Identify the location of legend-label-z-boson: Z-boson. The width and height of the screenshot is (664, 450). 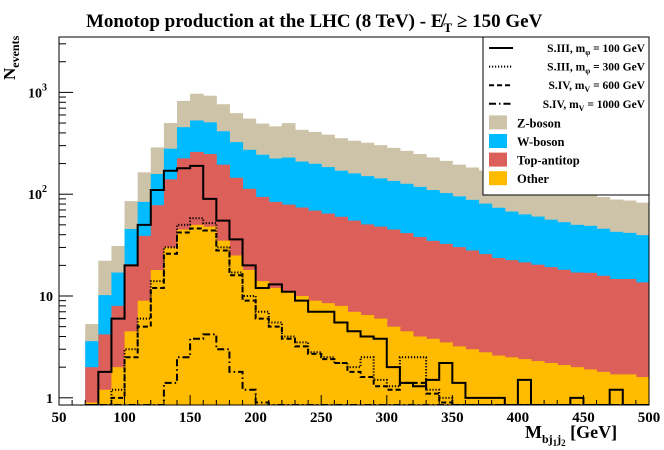
(539, 123).